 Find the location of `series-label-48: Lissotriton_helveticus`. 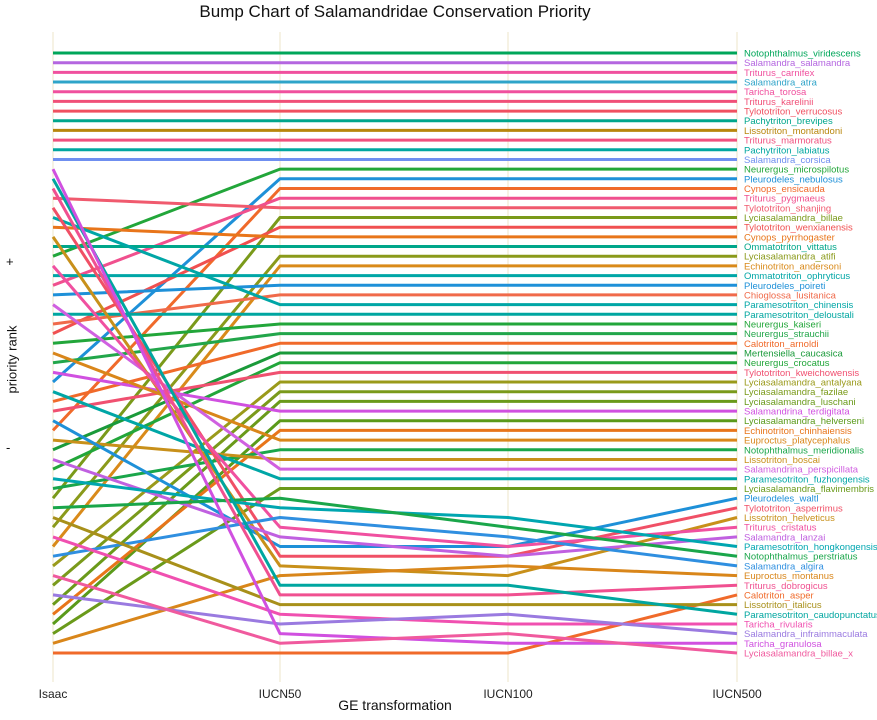

series-label-48: Lissotriton_helveticus is located at coordinates (789, 518).